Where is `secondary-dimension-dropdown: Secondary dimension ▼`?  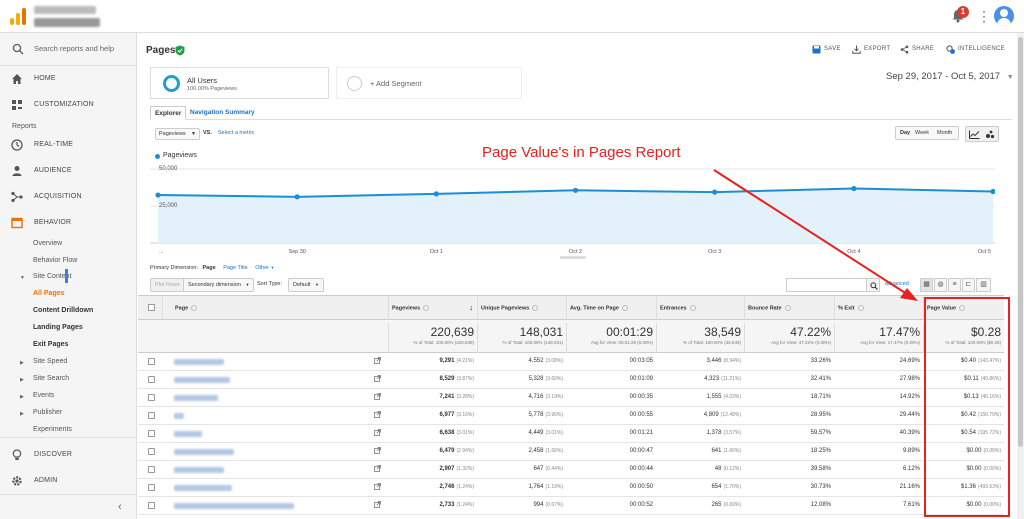 secondary-dimension-dropdown: Secondary dimension ▼ is located at coordinates (219, 285).